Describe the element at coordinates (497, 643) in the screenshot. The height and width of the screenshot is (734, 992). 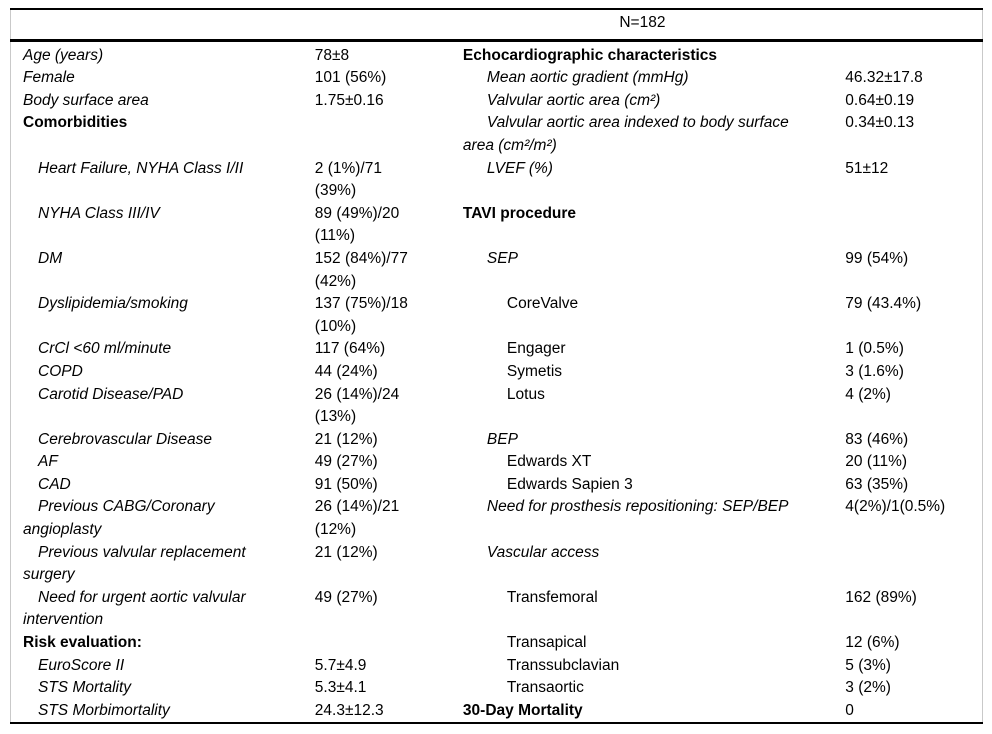
I see `table-row: Risk evaluation: Transapical 12 (6%)` at that location.